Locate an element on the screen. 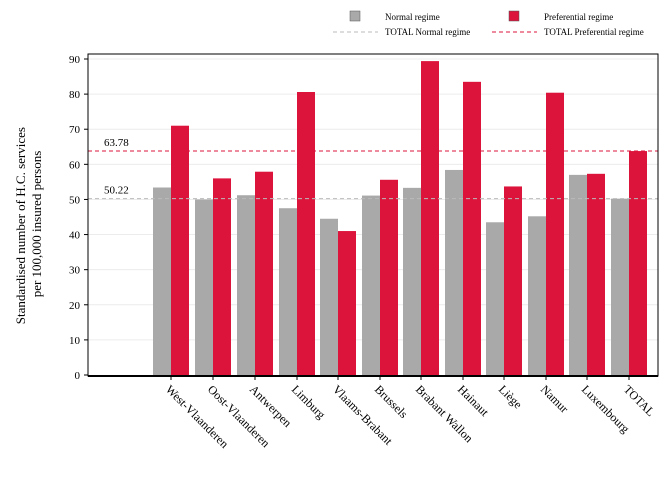 The height and width of the screenshot is (480, 672). y-axis-title-line-2: per 100,000 insured persons is located at coordinates (36, 224).